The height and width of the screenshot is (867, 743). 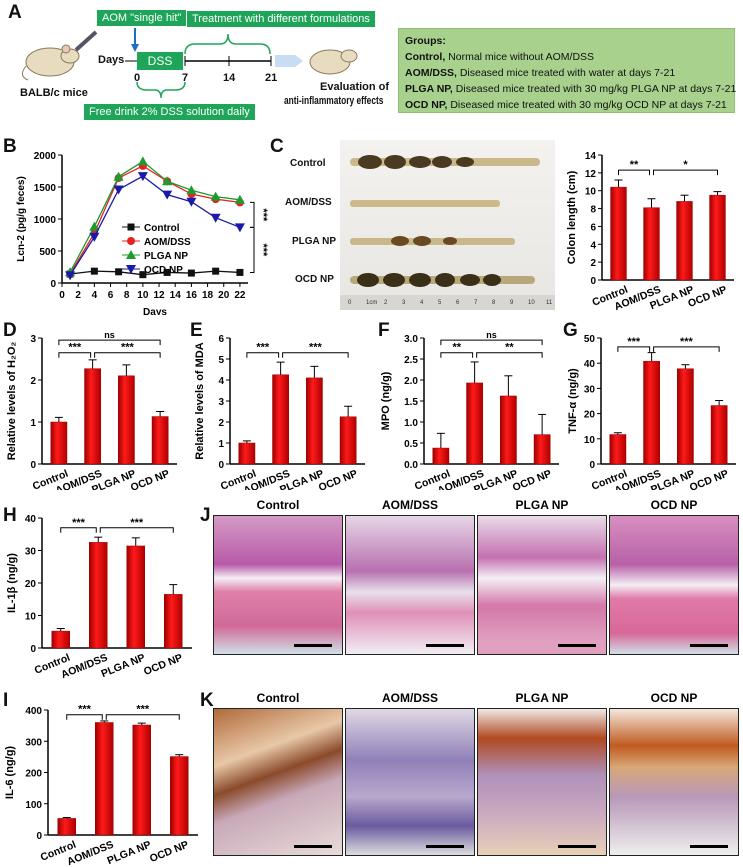 What do you see at coordinates (45, 220) in the screenshot?
I see `y-tick-label: 1000` at bounding box center [45, 220].